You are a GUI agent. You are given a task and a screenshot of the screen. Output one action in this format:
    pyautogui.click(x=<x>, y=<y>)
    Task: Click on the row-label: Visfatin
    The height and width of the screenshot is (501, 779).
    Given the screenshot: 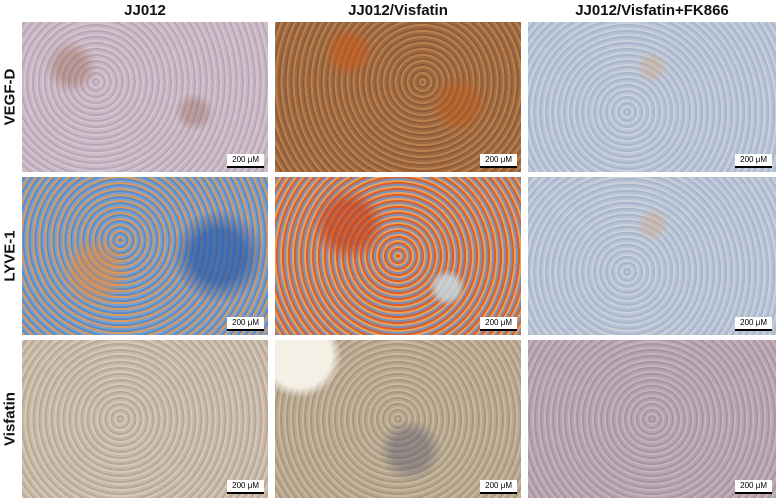 What is the action you would take?
    pyautogui.click(x=10, y=419)
    